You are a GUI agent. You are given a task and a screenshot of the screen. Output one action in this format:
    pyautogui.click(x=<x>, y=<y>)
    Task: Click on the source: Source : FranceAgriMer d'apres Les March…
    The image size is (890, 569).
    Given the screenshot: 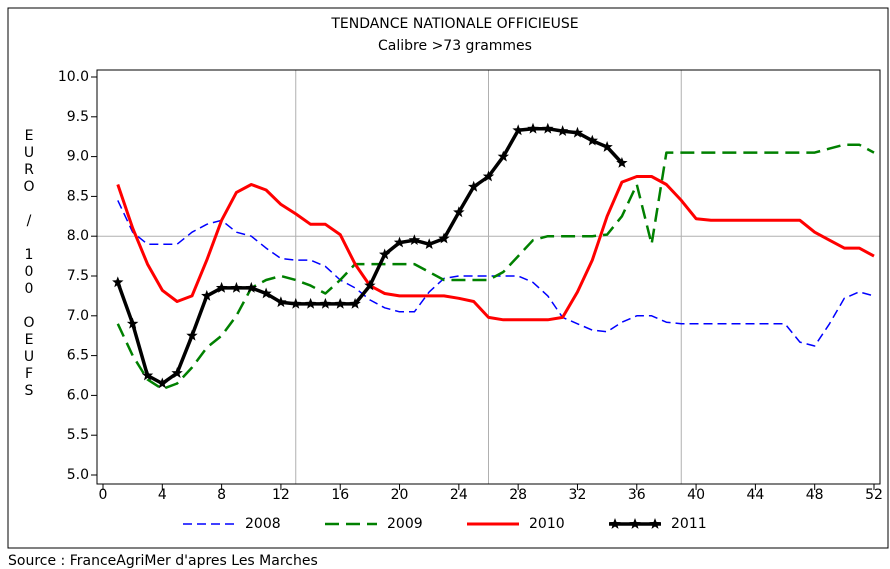 What is the action you would take?
    pyautogui.click(x=163, y=561)
    